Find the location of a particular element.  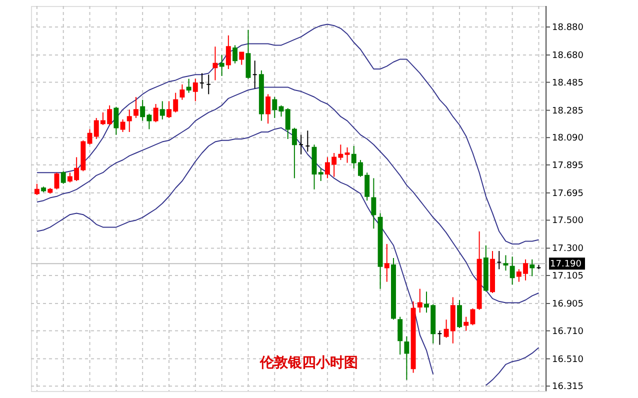

y-tick-label: 17.105 is located at coordinates (568, 277).